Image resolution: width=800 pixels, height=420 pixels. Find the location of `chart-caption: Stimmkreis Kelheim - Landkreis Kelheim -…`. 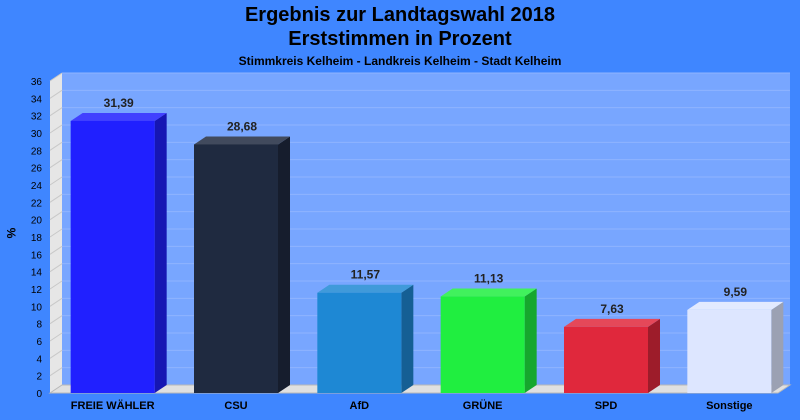

chart-caption: Stimmkreis Kelheim - Landkreis Kelheim -… is located at coordinates (400, 61).